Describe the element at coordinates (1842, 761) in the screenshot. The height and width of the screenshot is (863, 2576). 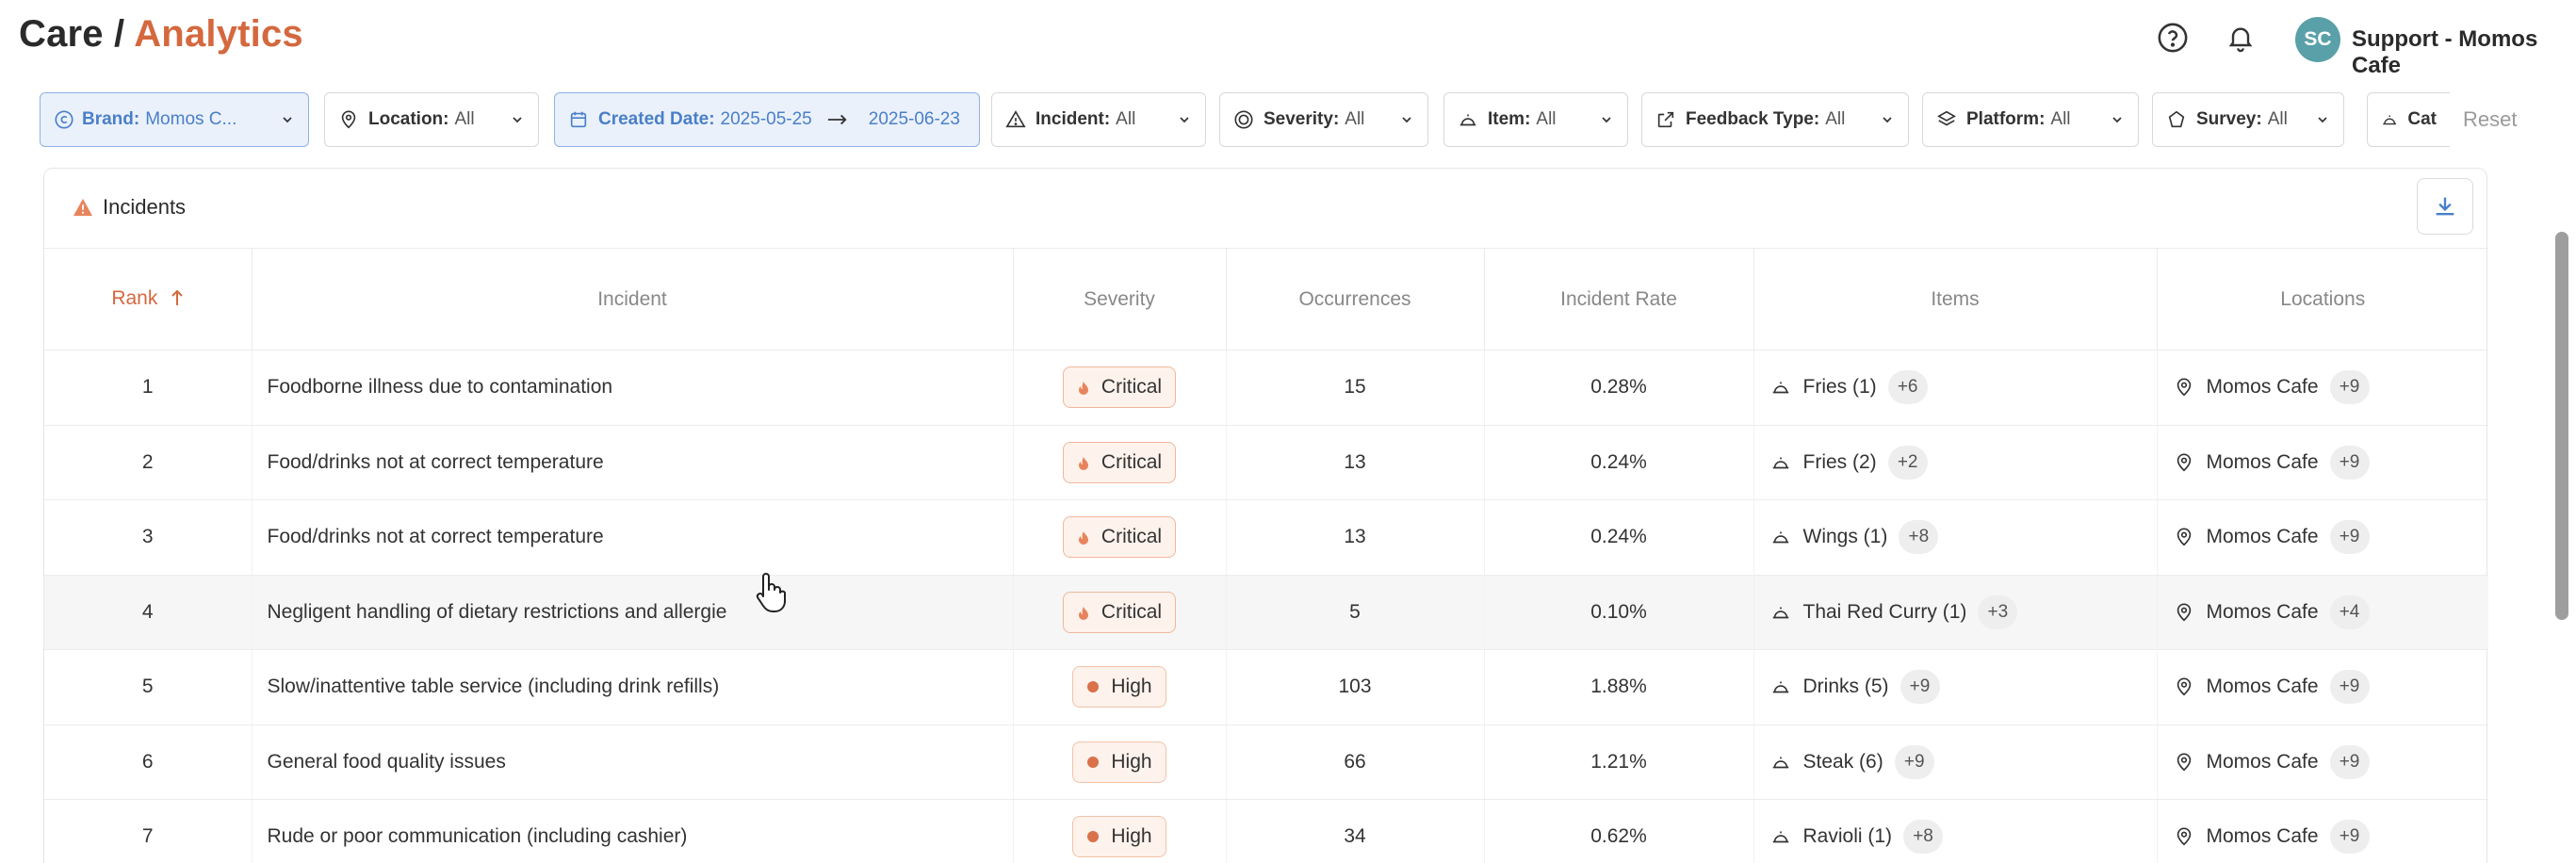
I see `item-name: Steak (6)` at that location.